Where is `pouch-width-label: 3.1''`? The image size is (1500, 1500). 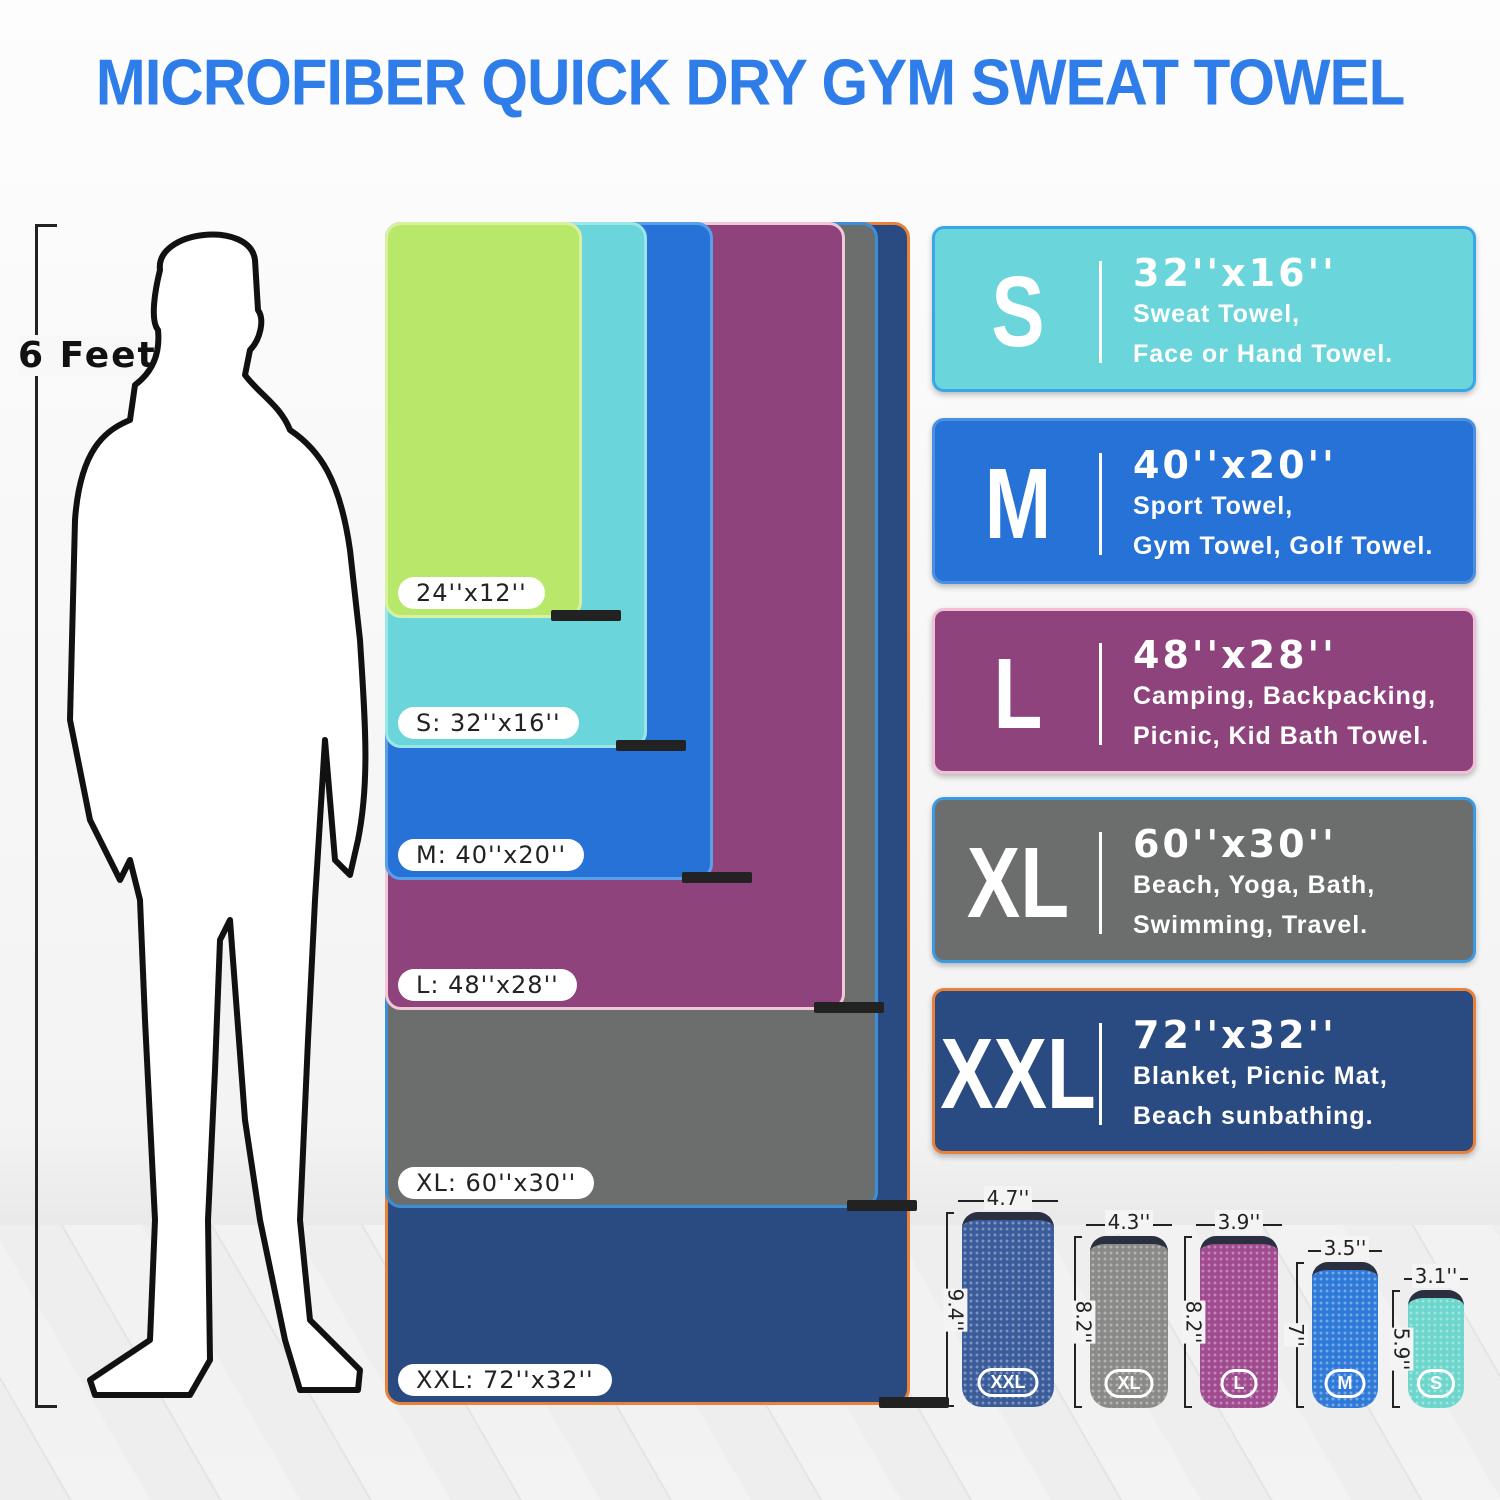
pouch-width-label: 3.1'' is located at coordinates (1436, 1276).